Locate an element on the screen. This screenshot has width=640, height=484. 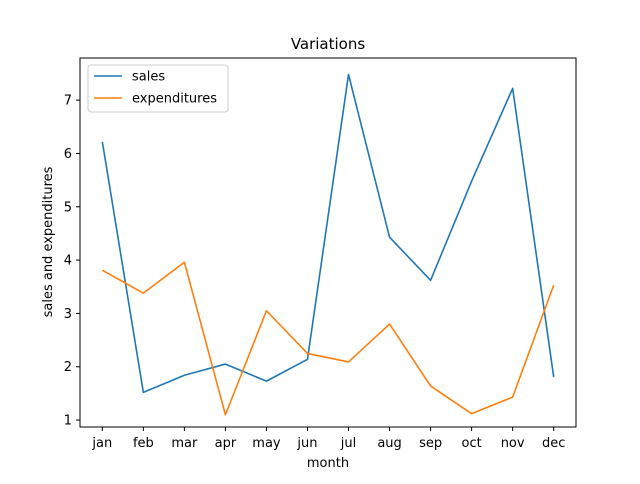
x-tick-label: dec is located at coordinates (553, 443).